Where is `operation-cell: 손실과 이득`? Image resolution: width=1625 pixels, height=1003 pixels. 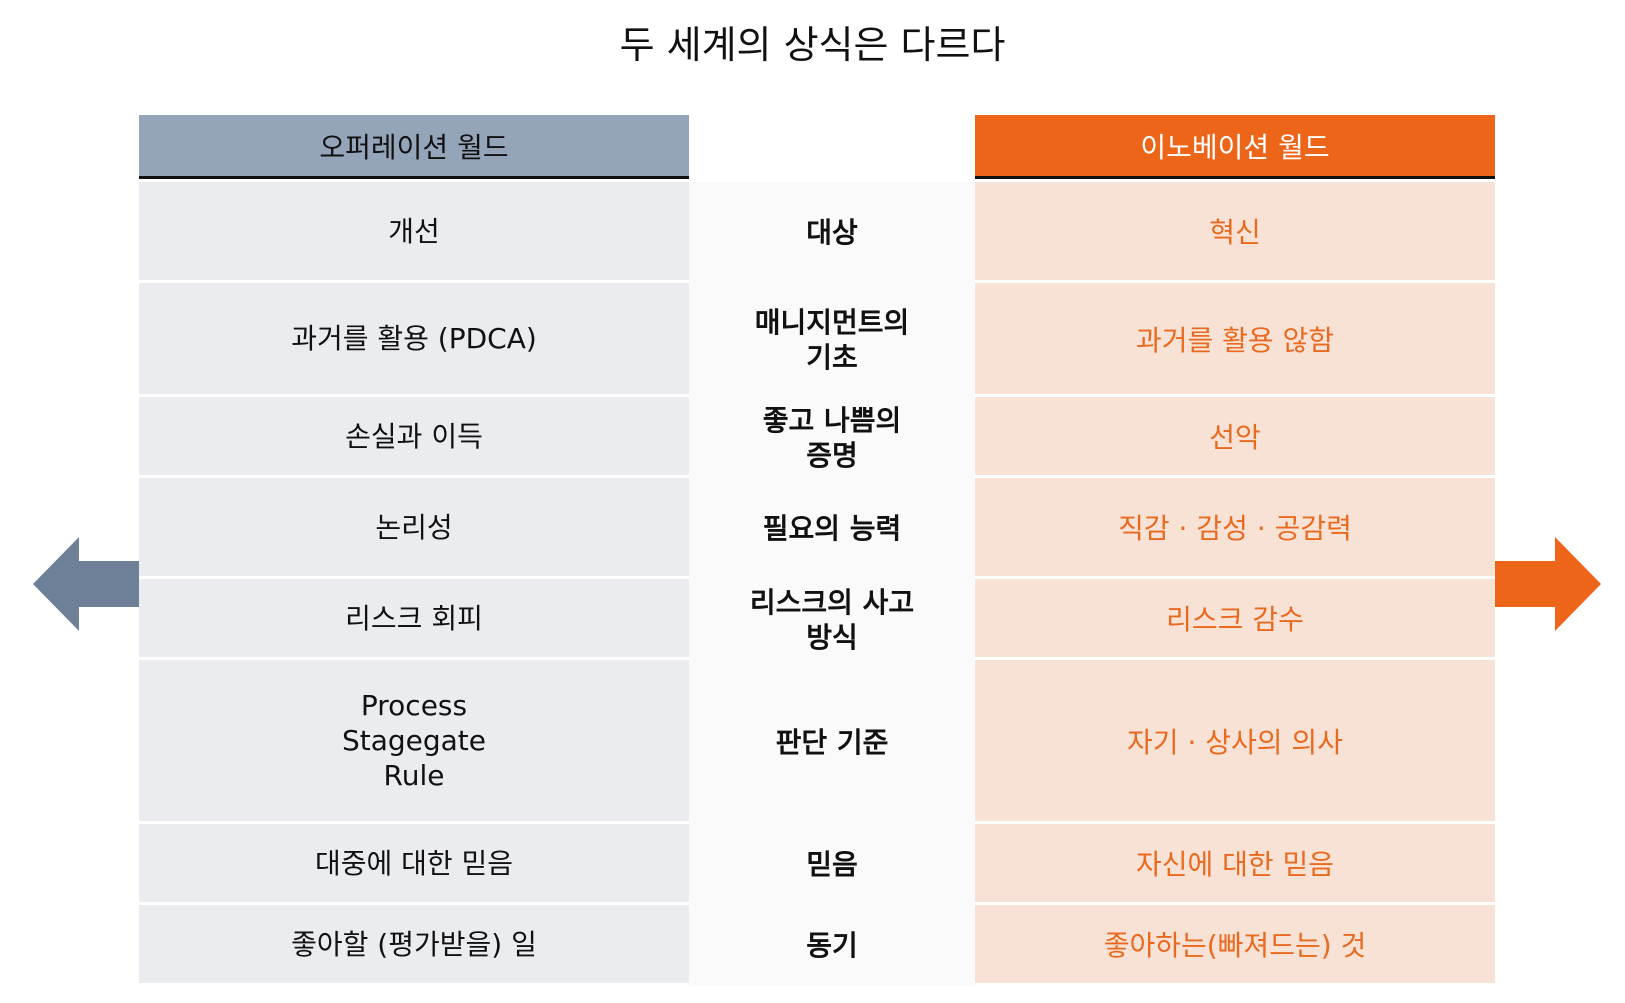
operation-cell: 손실과 이득 is located at coordinates (414, 437).